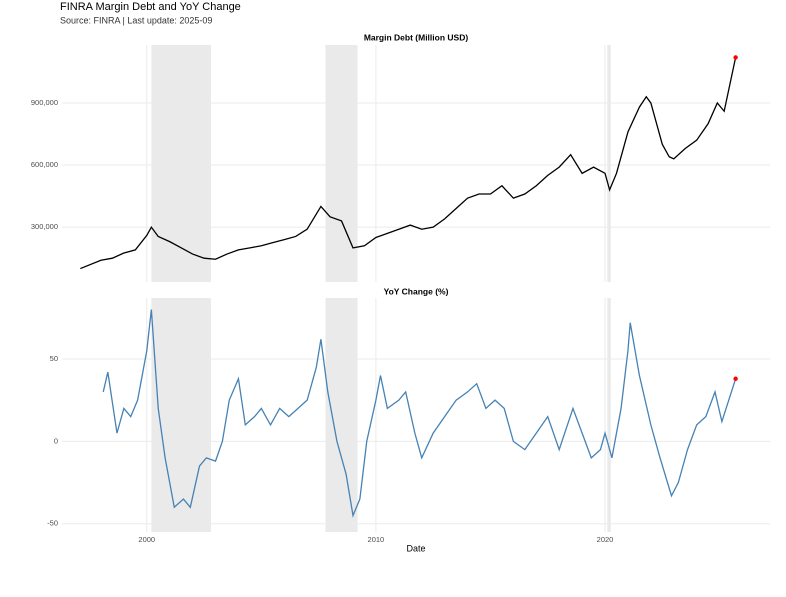  I want to click on panel-title: YoY Change (%), so click(416, 291).